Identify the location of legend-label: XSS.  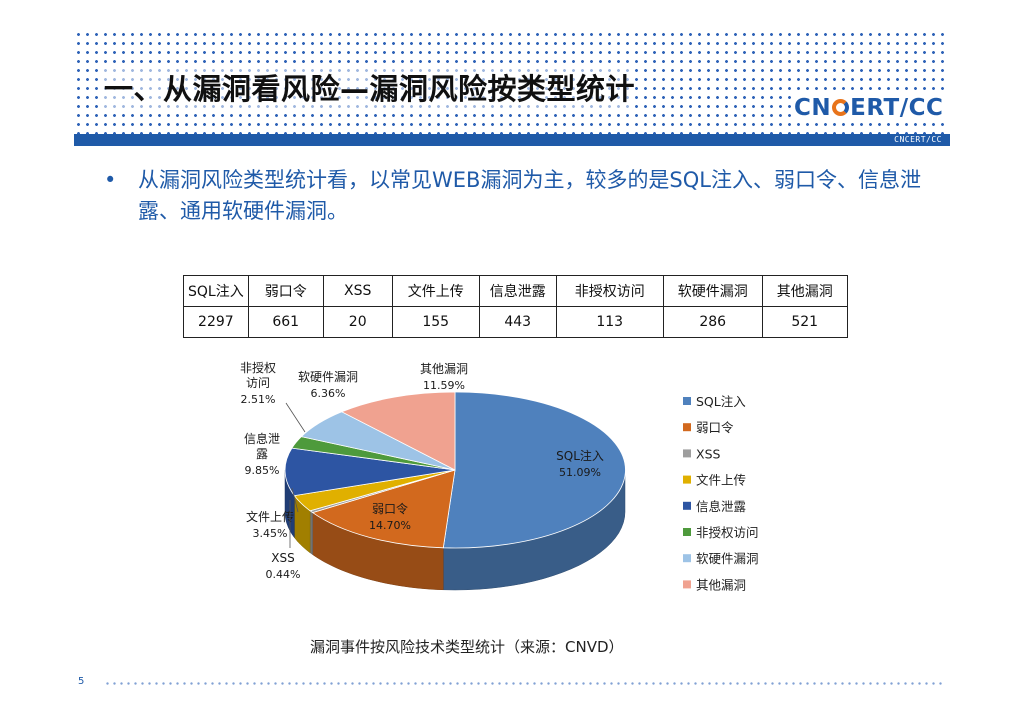
(708, 453).